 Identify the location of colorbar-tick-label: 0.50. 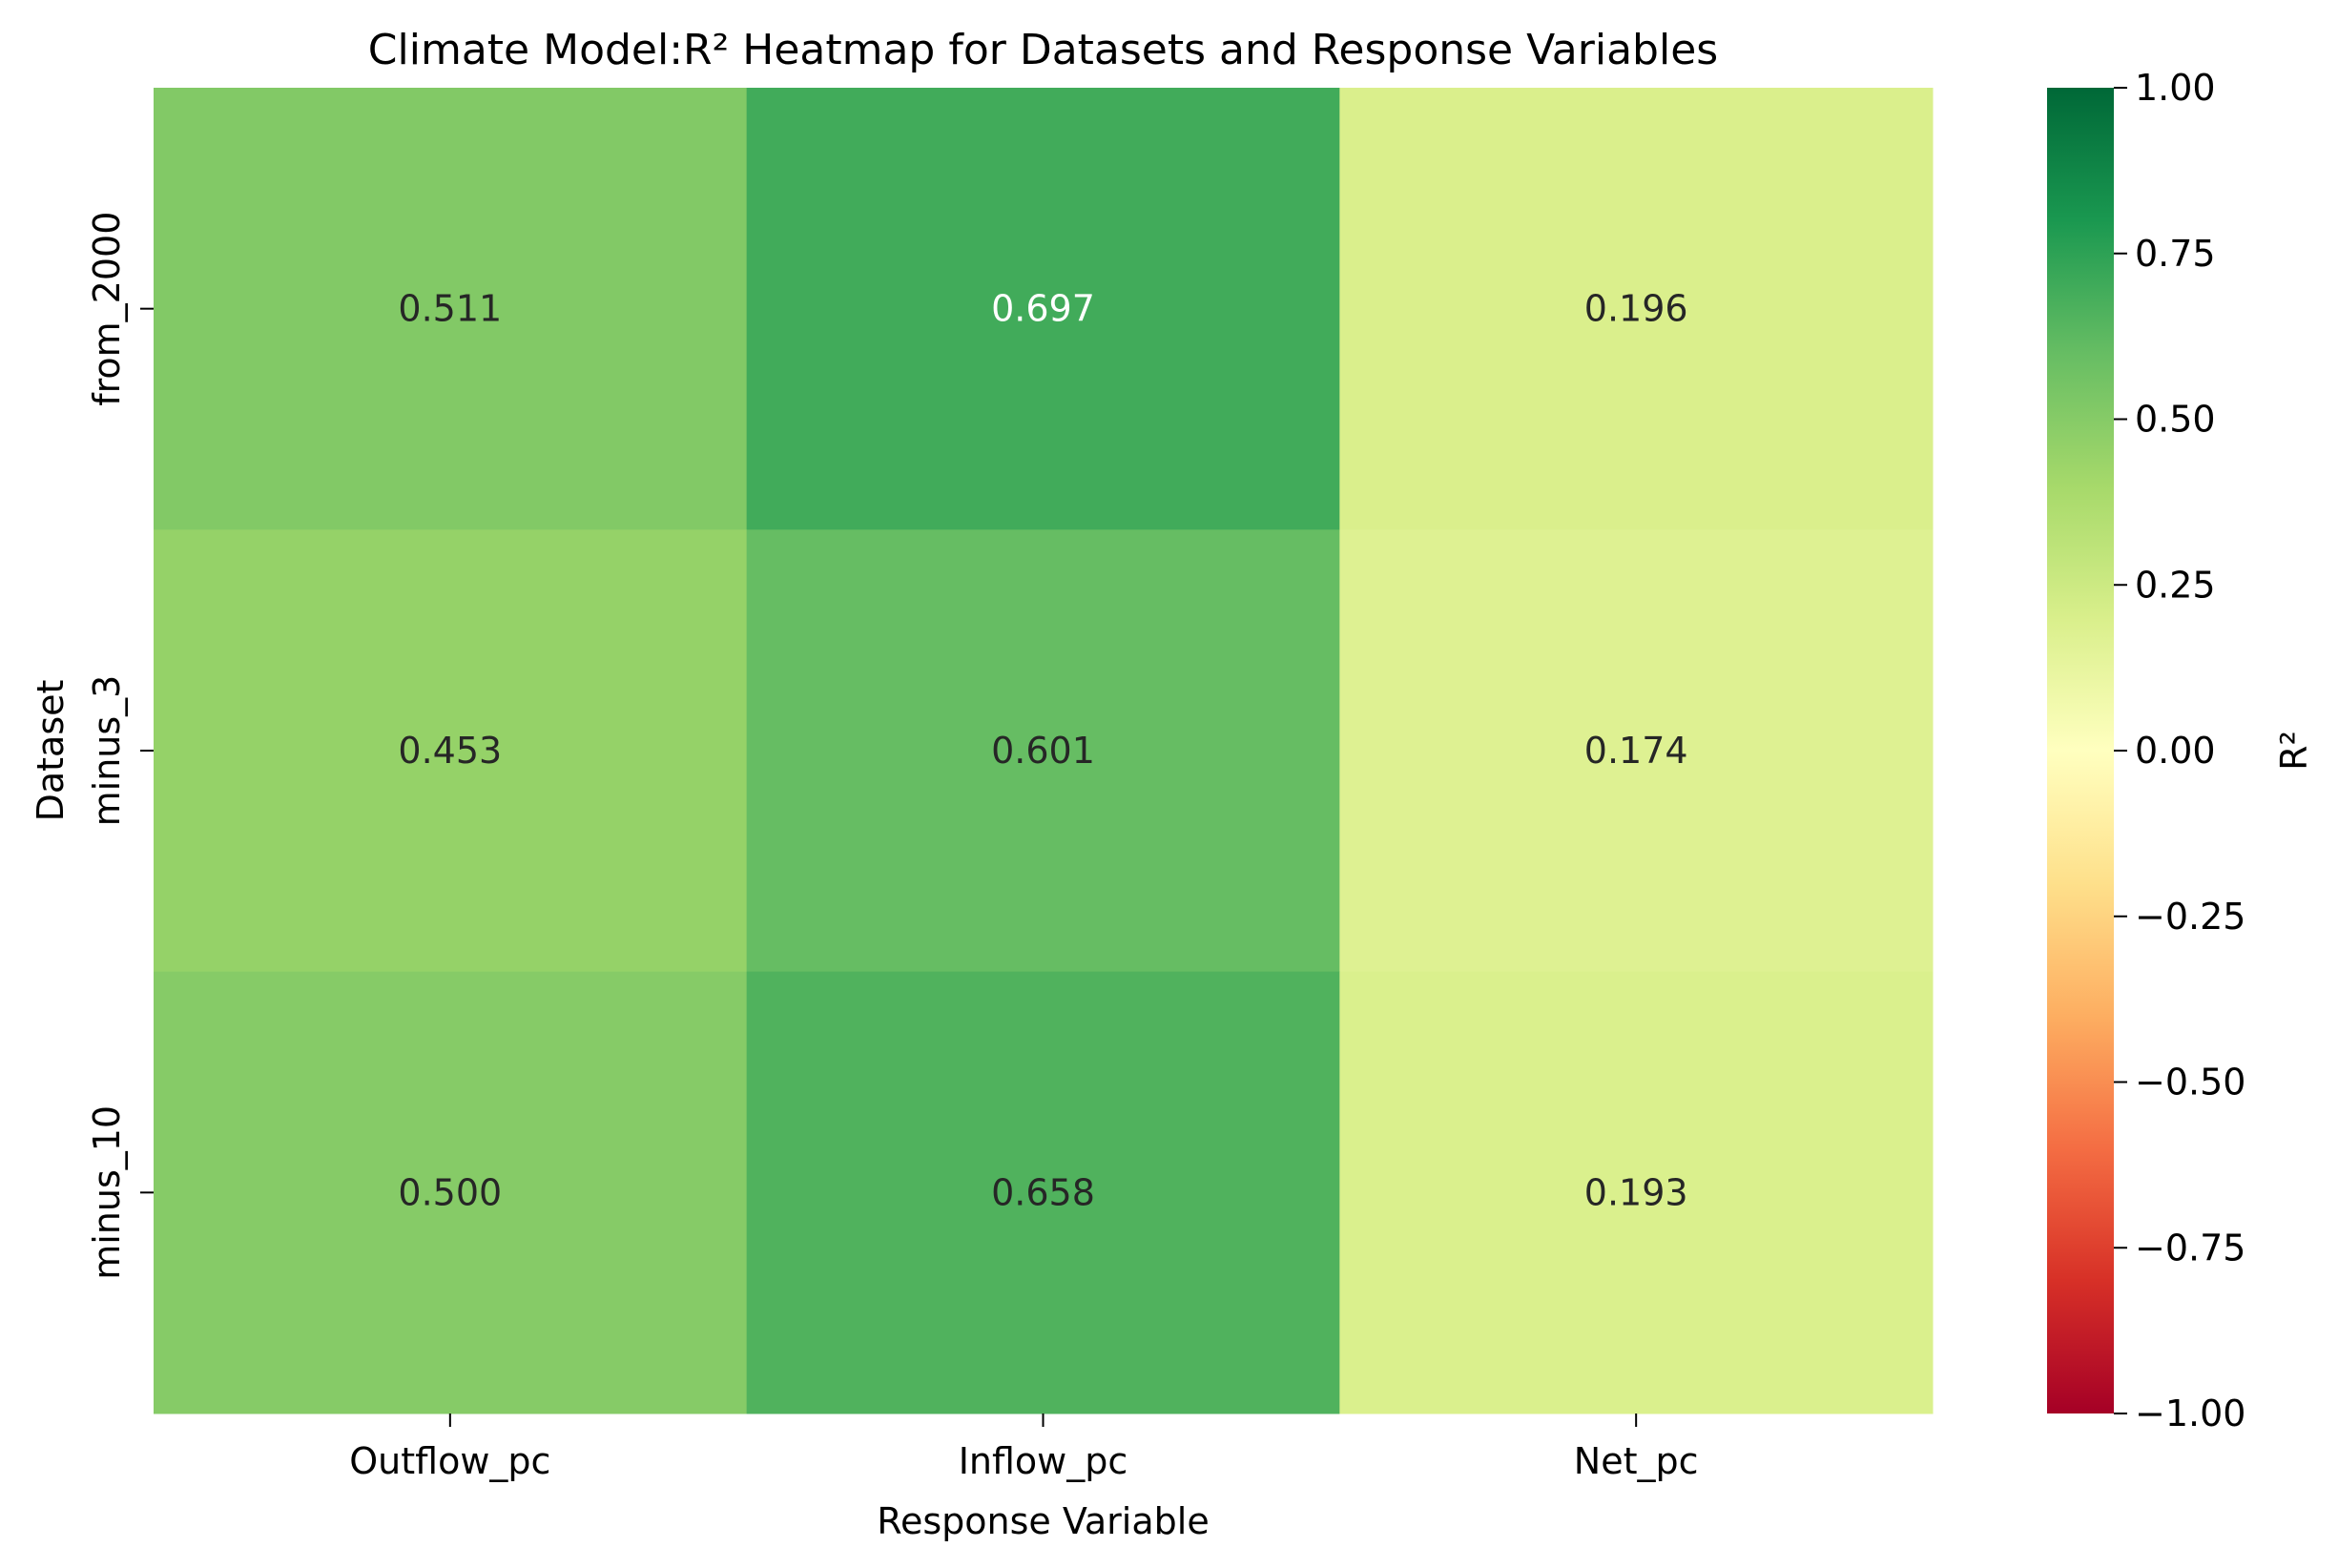
(2175, 420).